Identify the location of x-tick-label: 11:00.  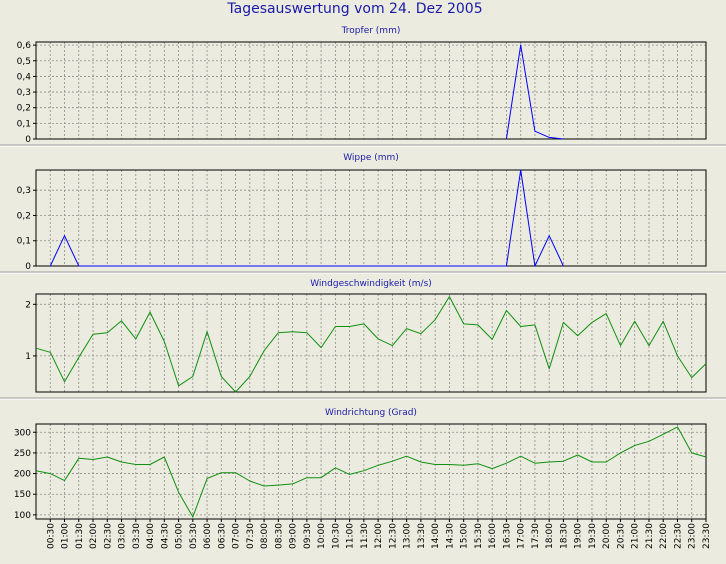
(351, 536).